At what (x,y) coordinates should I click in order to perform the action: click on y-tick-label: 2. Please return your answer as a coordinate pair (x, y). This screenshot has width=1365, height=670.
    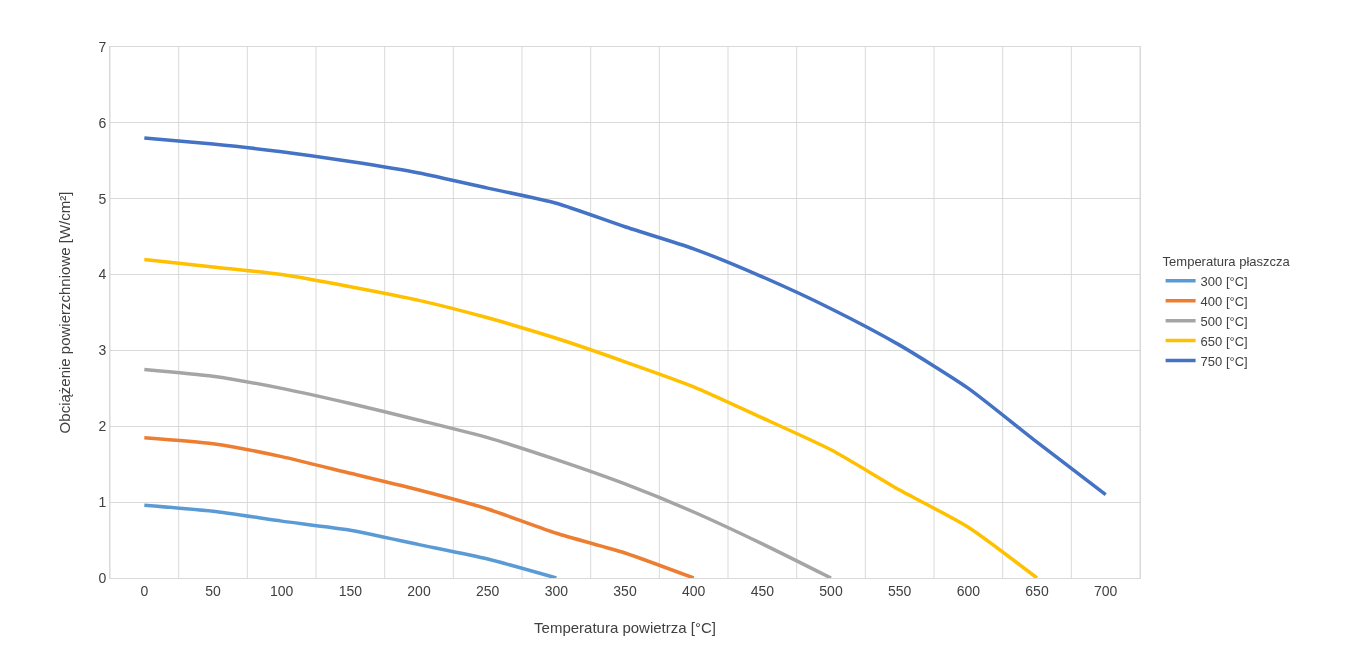
    Looking at the image, I should click on (102, 426).